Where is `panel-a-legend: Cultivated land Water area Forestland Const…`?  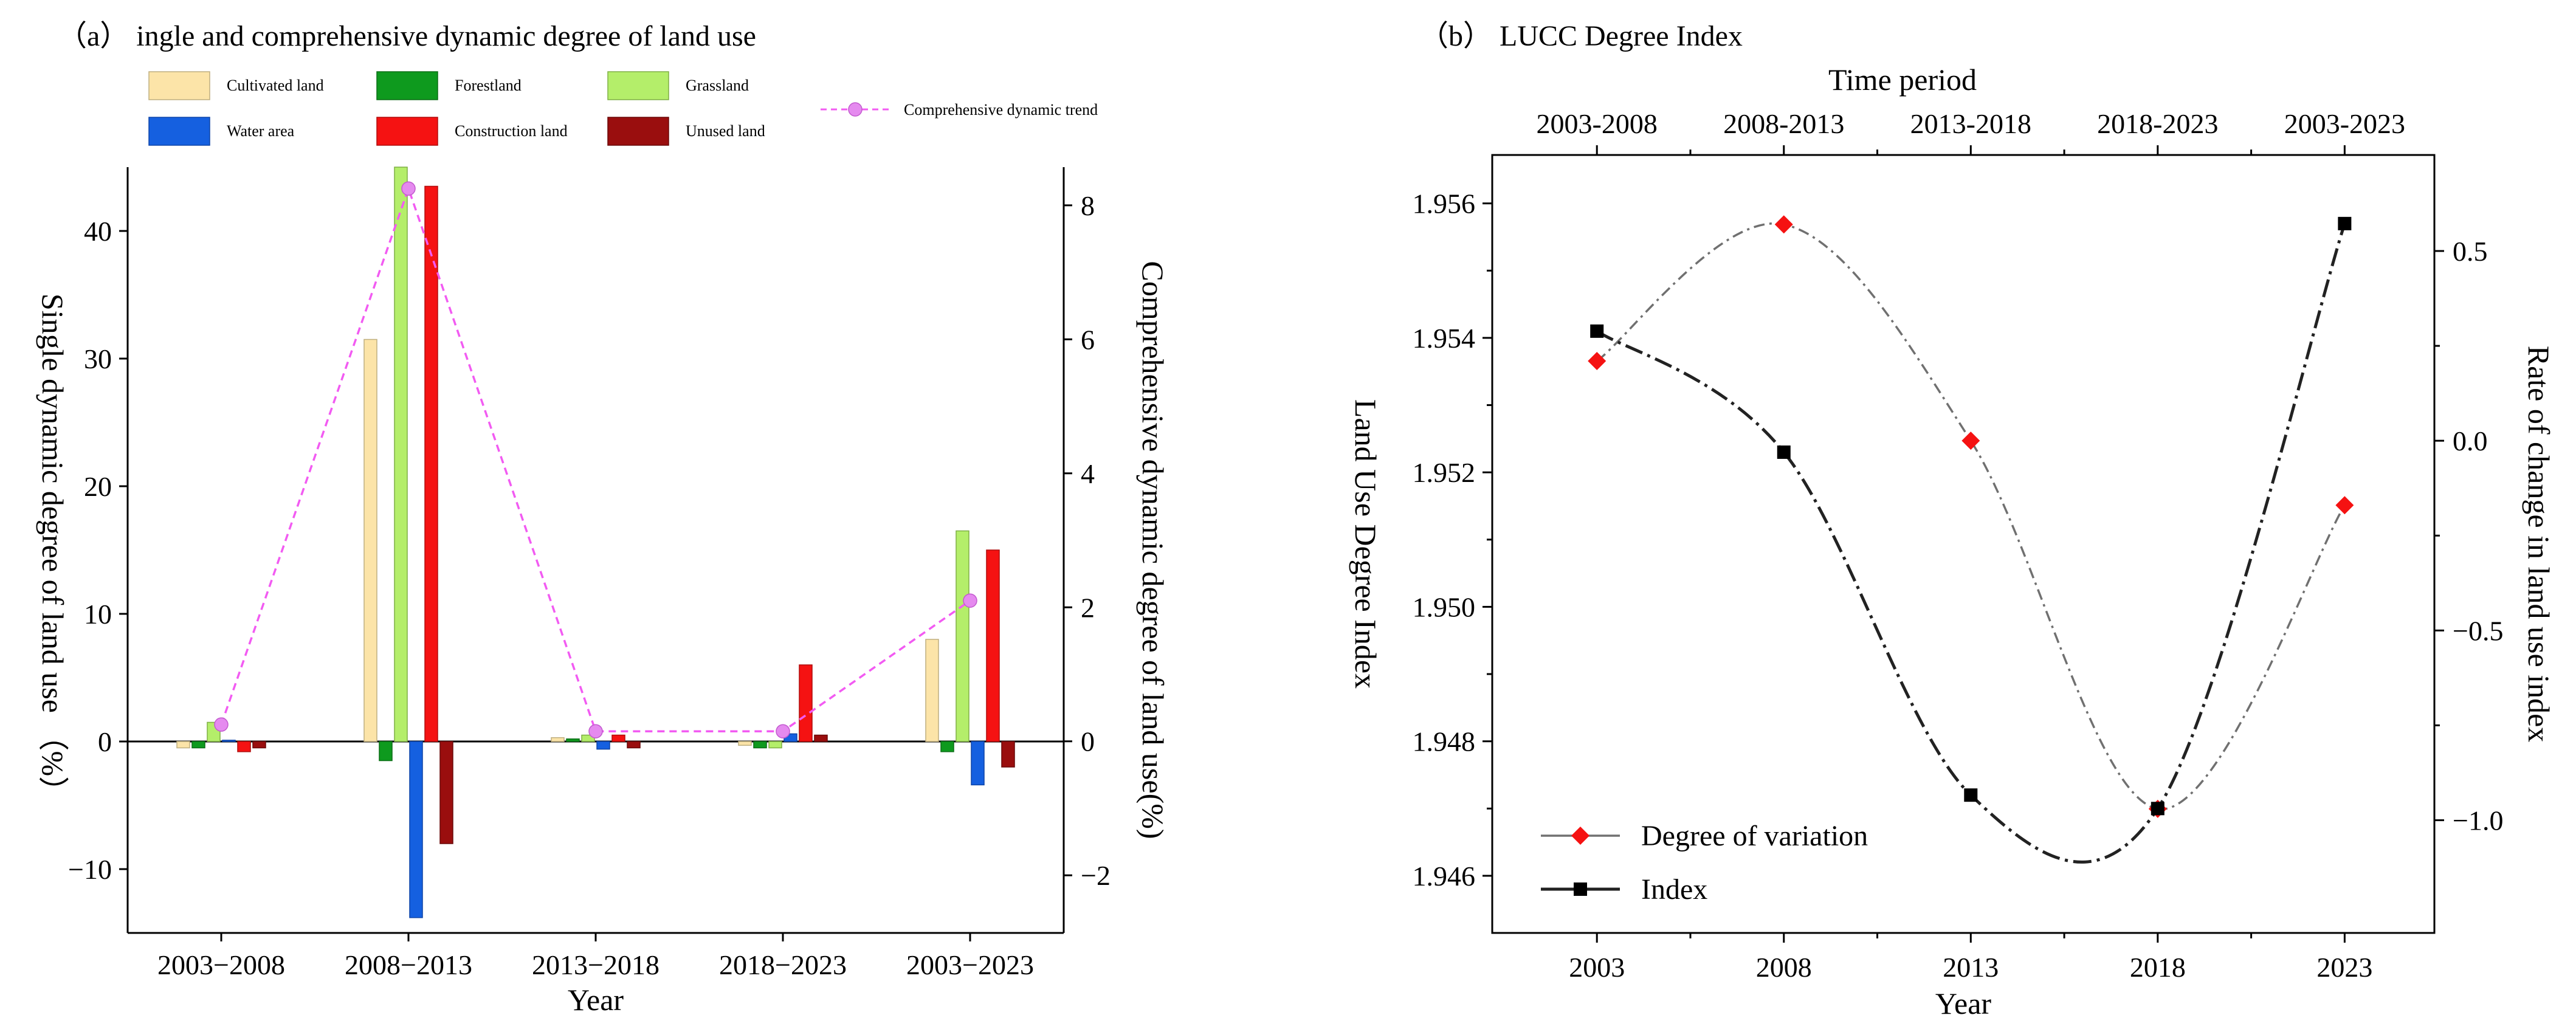 panel-a-legend: Cultivated land Water area Forestland Const… is located at coordinates (623, 108).